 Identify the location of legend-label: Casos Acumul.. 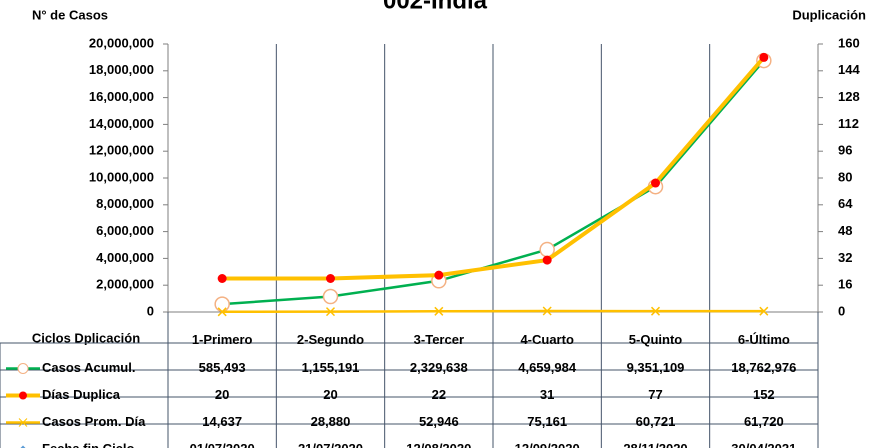
(88, 367).